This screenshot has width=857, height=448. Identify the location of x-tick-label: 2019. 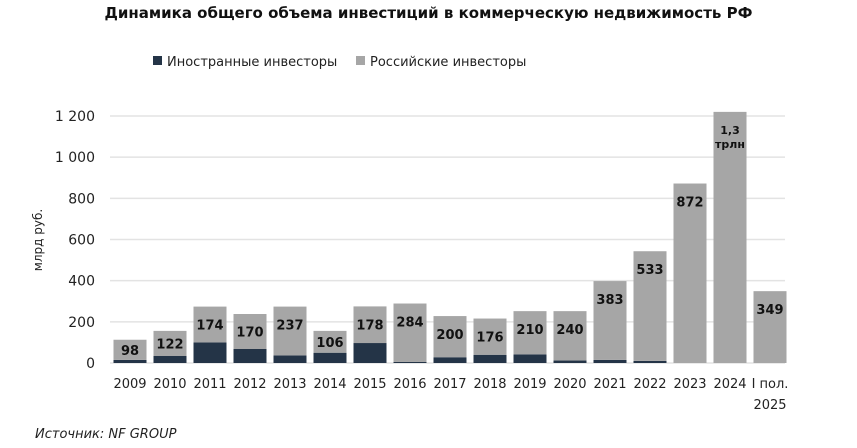
(529, 384).